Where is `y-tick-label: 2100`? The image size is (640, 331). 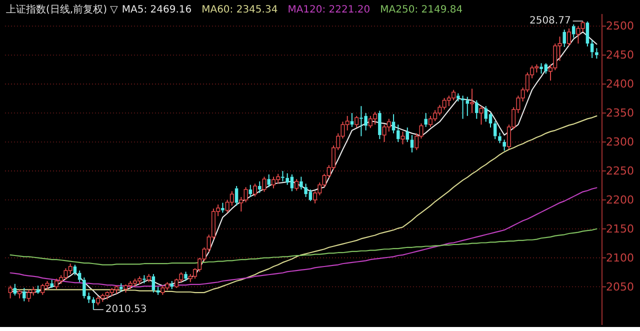 y-tick-label: 2100 is located at coordinates (620, 257).